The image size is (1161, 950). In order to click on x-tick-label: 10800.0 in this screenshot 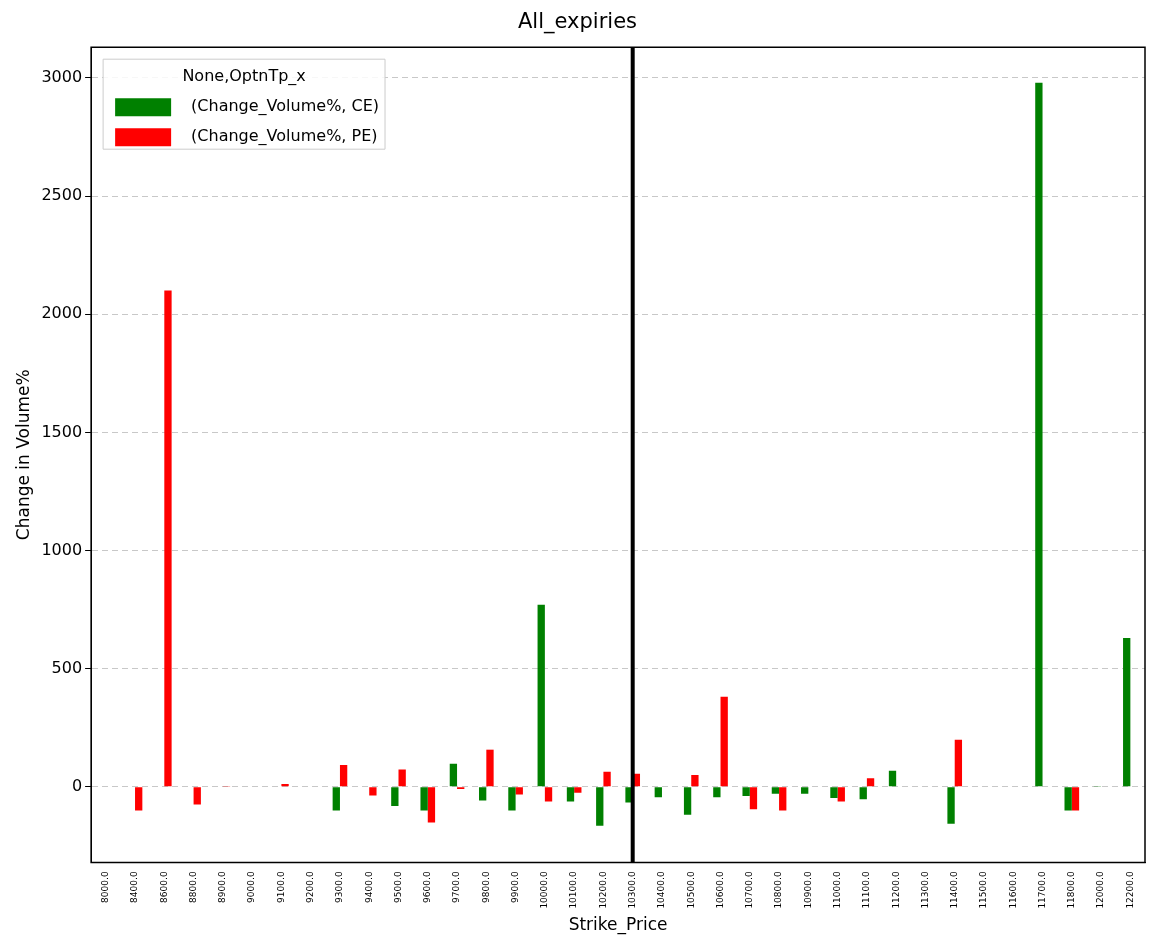, I will do `click(778, 890)`.